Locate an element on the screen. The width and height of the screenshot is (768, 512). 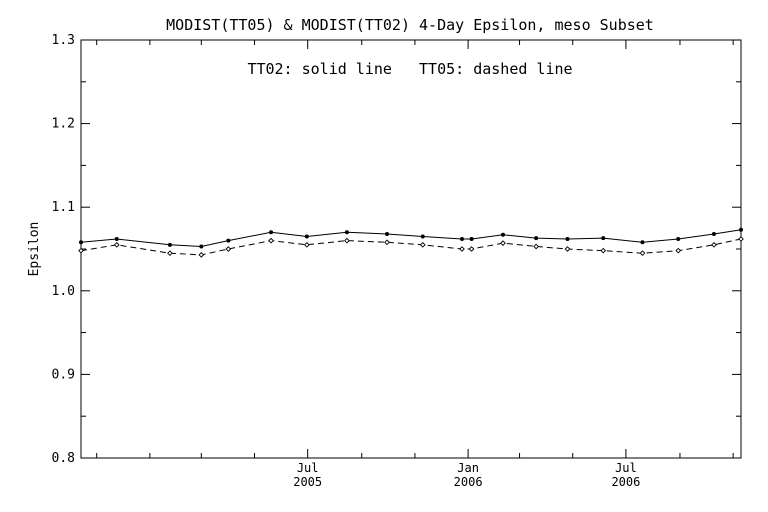
series-line-tt02 is located at coordinates (411, 238).